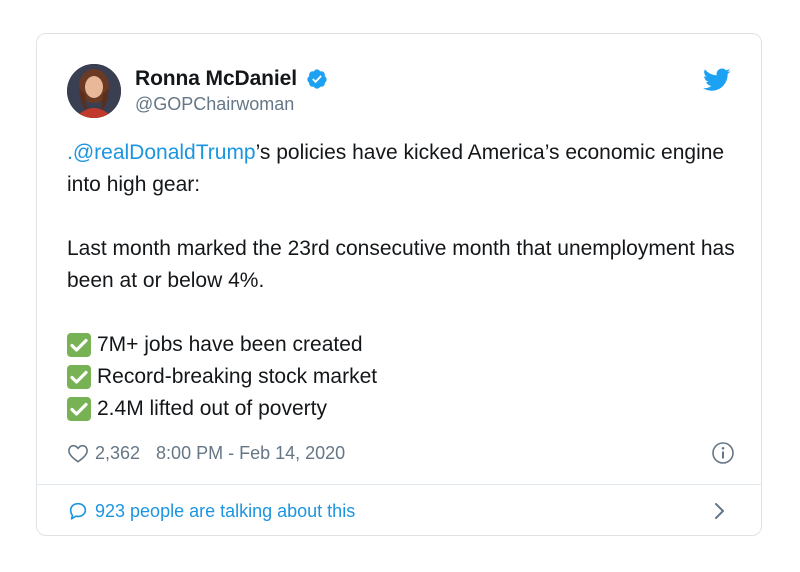  I want to click on mention-link: .@realDonaldTrump, so click(161, 152).